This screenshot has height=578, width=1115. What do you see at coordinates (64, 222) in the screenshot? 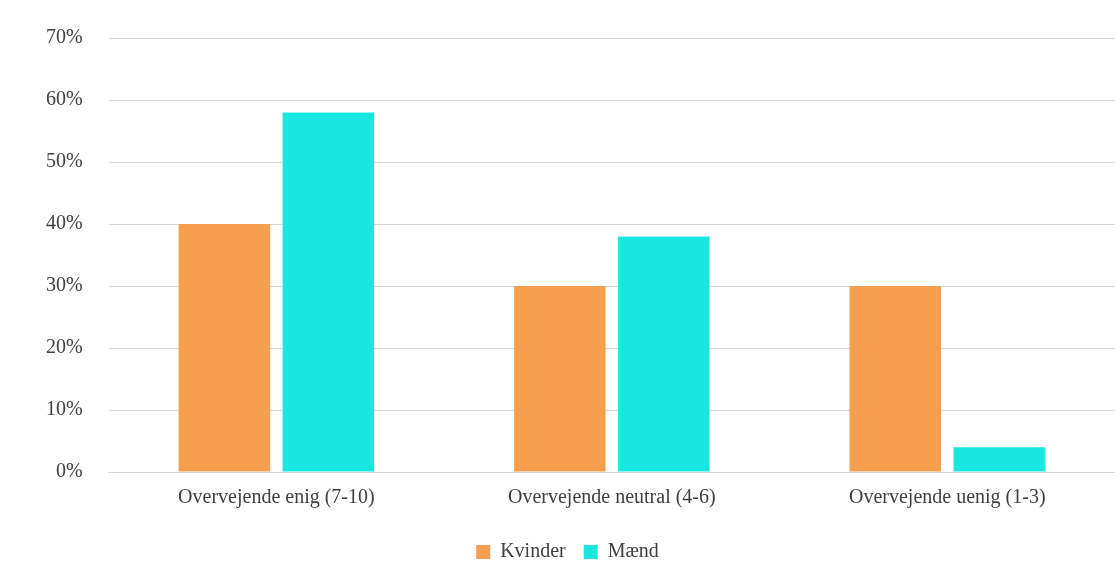
I see `y-tick-label: 40%` at bounding box center [64, 222].